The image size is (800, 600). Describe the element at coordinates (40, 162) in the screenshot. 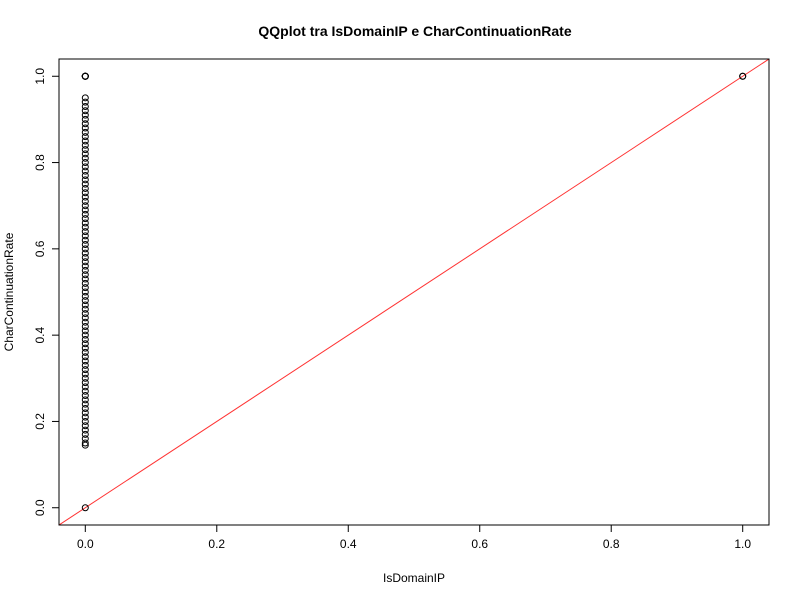

I see `y-tick-label: 0.8` at that location.